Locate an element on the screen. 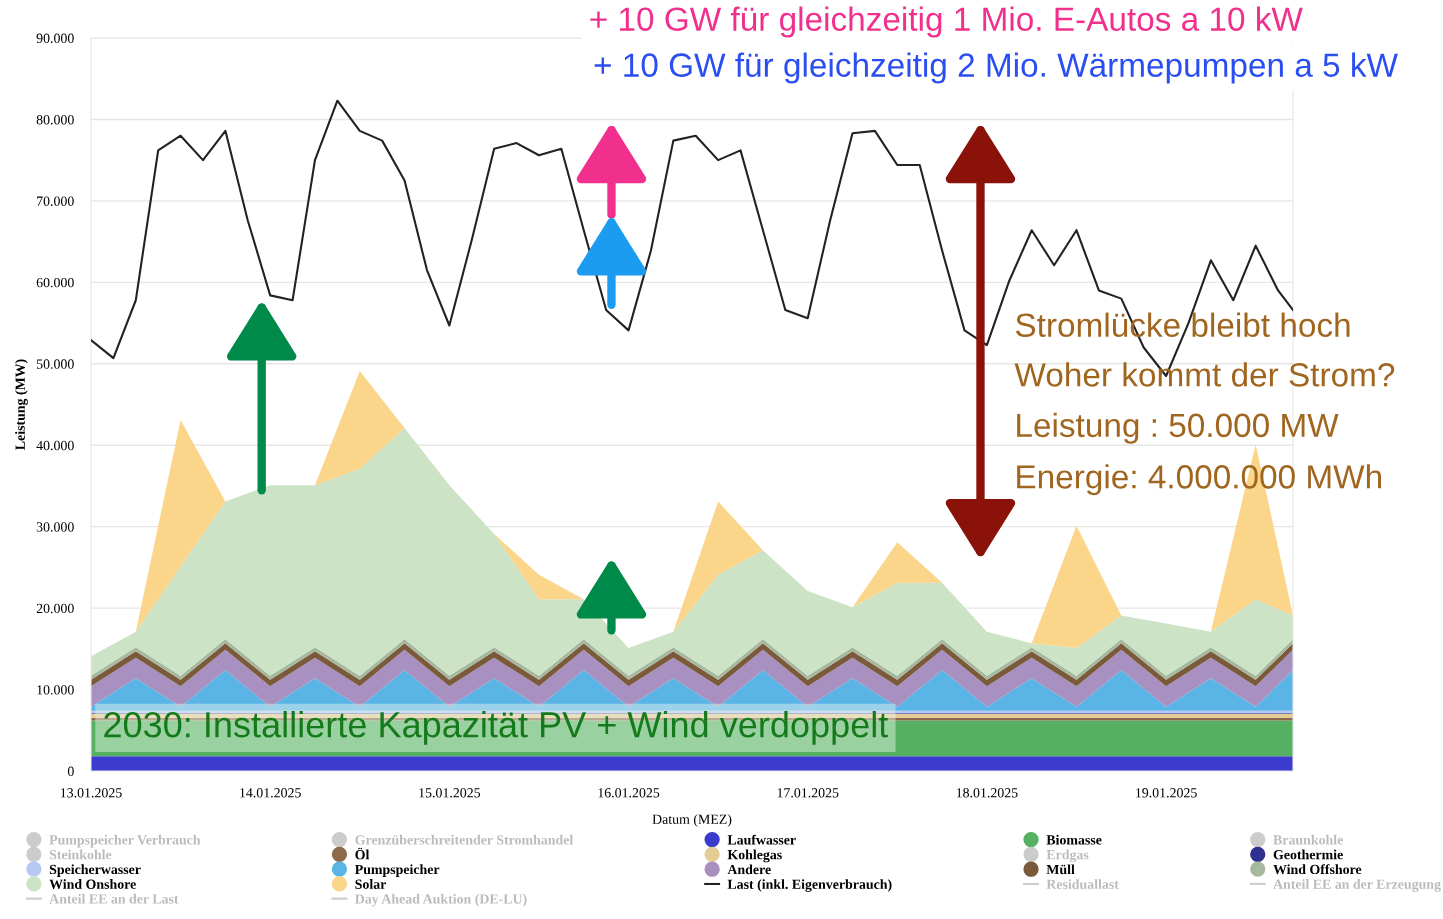 Image resolution: width=1443 pixels, height=919 pixels. x-tick-label: 13.01.2025 is located at coordinates (91, 793).